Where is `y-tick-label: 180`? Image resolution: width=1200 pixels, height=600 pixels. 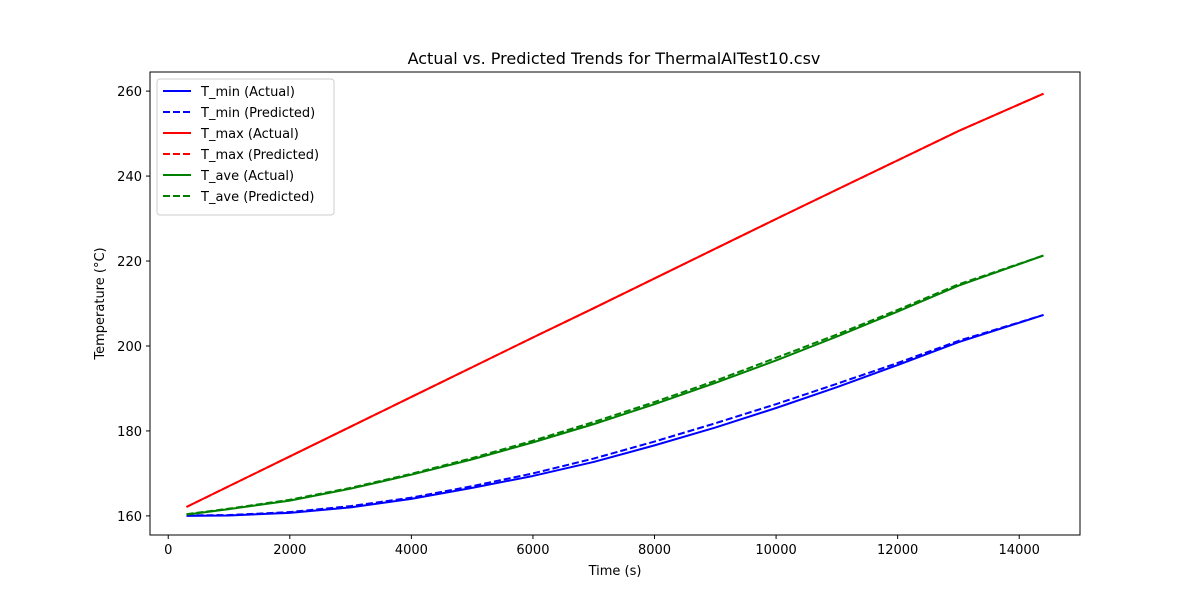 y-tick-label: 180 is located at coordinates (129, 432).